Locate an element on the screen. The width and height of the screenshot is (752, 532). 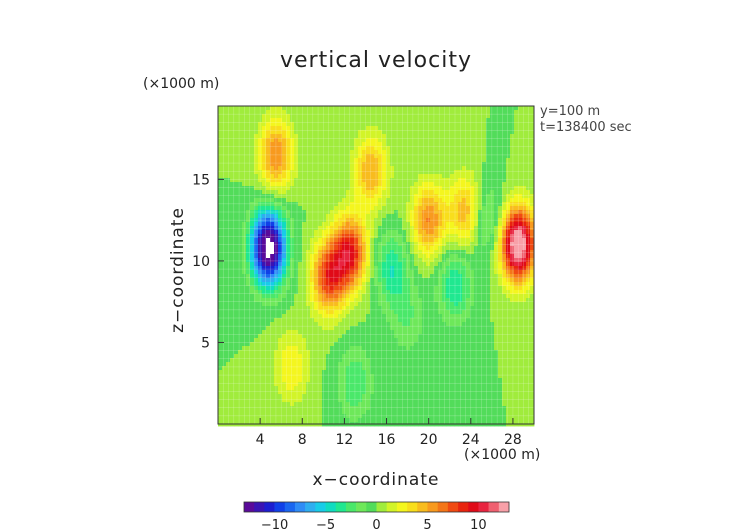
annotation-y-position: y=100 m is located at coordinates (570, 111).